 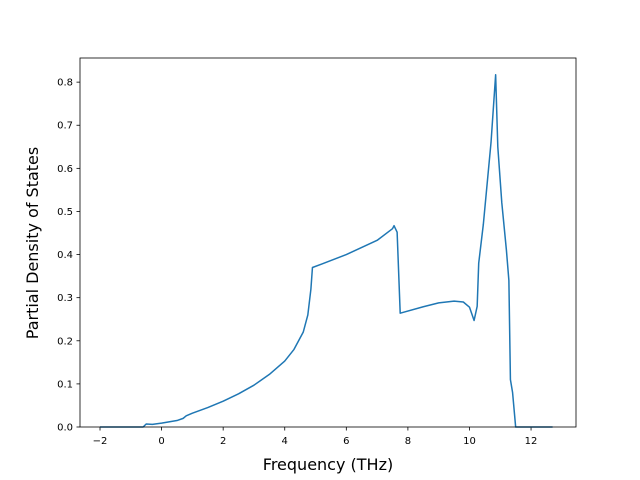 I want to click on y-tick-label: 0.7, so click(x=65, y=126).